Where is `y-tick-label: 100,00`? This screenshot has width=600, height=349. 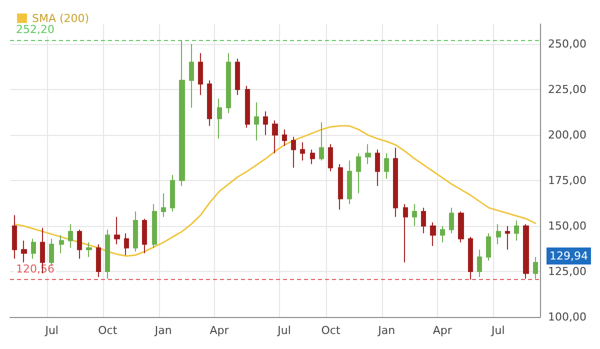 y-tick-label: 100,00 is located at coordinates (567, 317).